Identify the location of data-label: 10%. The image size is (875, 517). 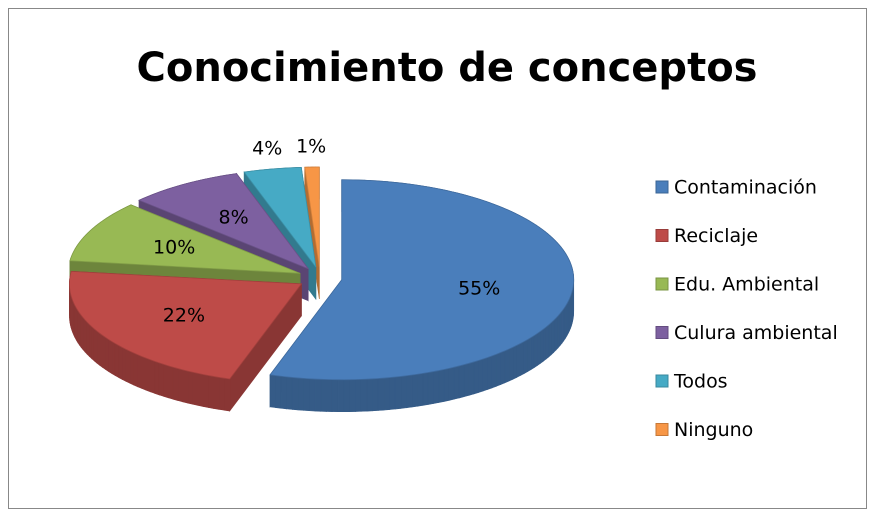
(174, 247).